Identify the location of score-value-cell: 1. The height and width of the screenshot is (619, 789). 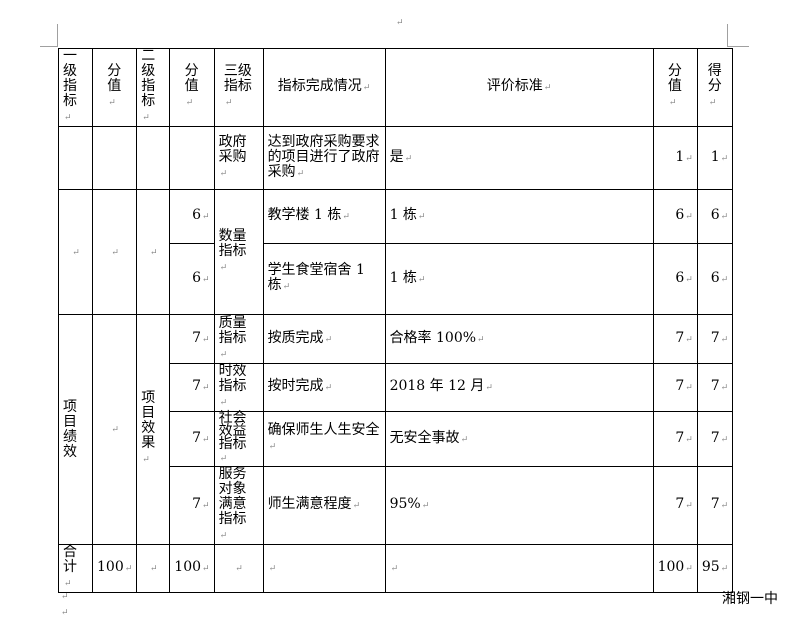
(675, 158).